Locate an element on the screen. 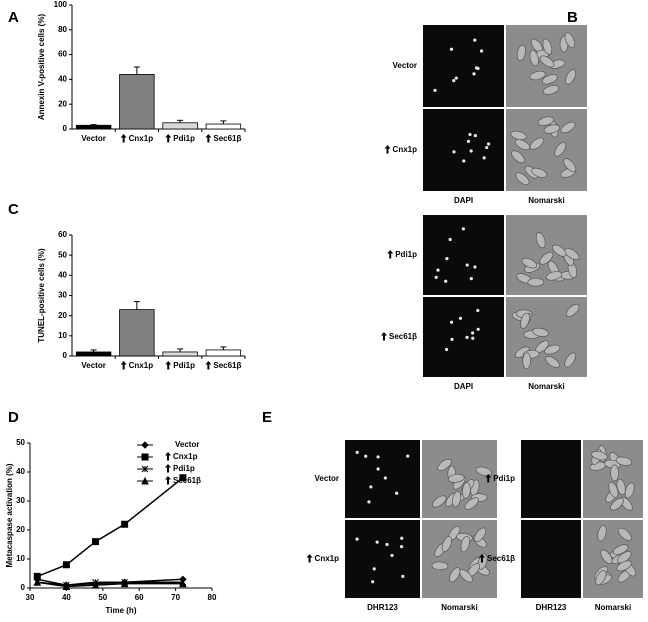 This screenshot has width=648, height=622. panel-letter: E is located at coordinates (267, 417).